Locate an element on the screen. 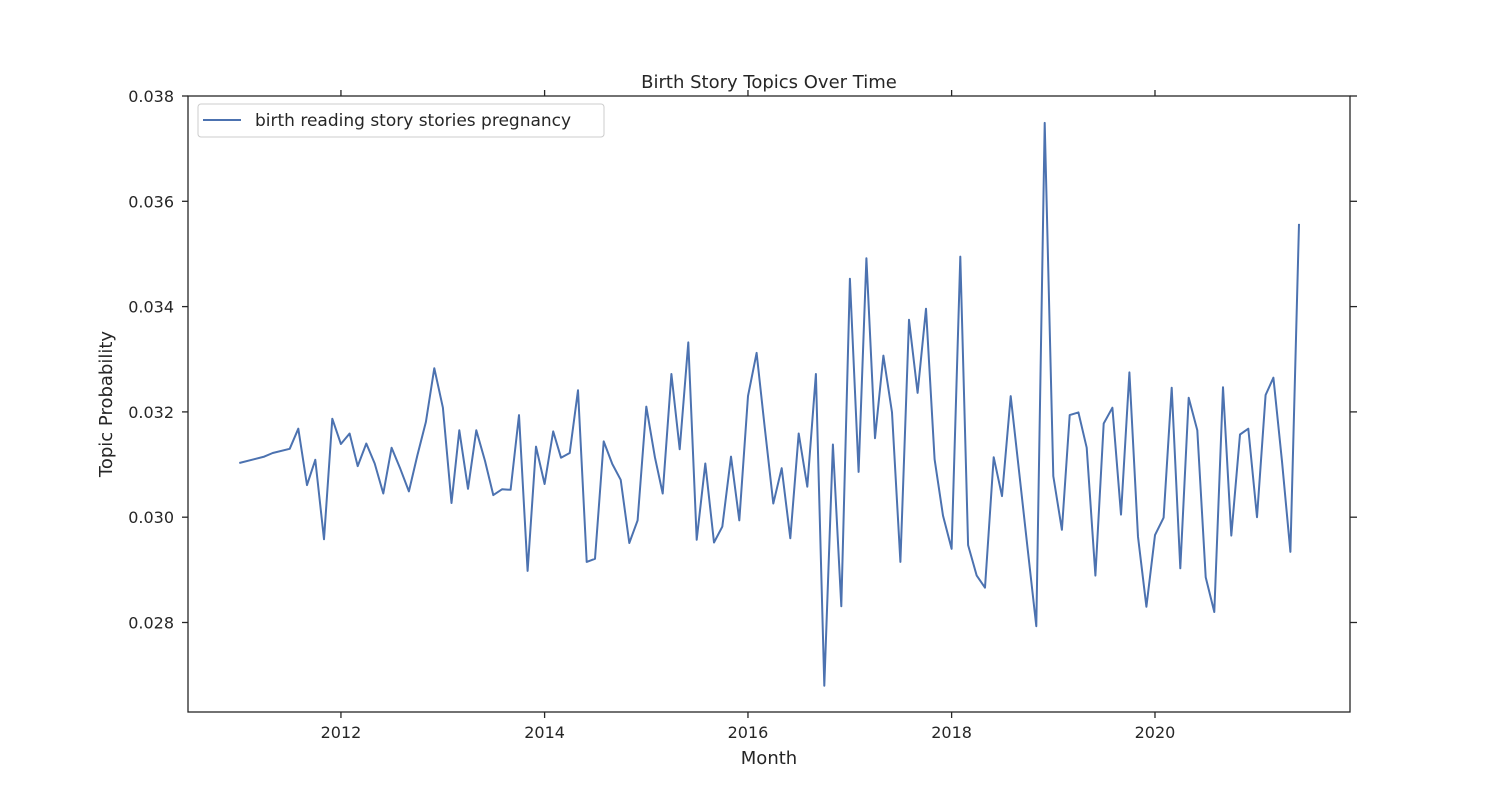 The image size is (1500, 800). y-tick-label: 0.034 is located at coordinates (151, 307).